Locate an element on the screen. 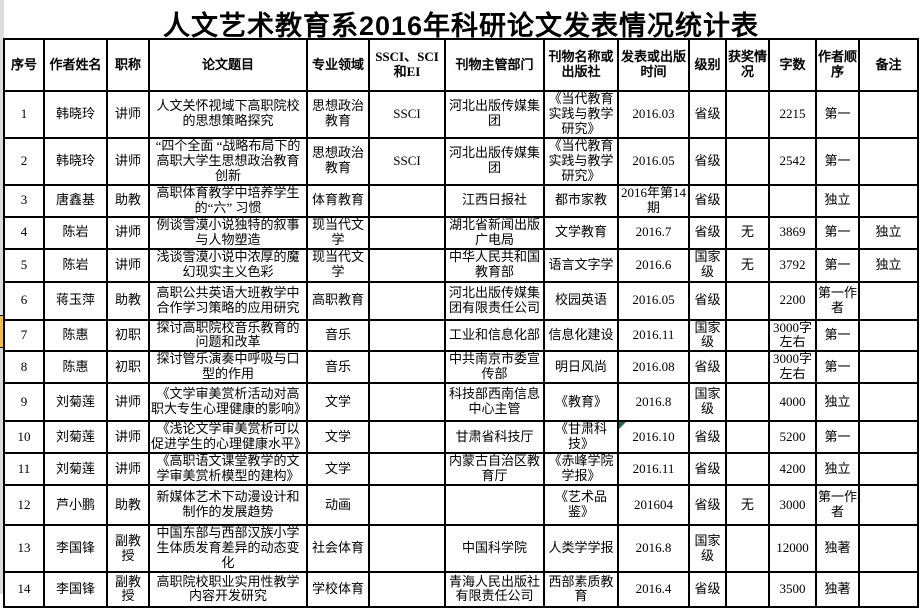 The width and height of the screenshot is (921, 608). column-header: 刊物主管部门 is located at coordinates (494, 65).